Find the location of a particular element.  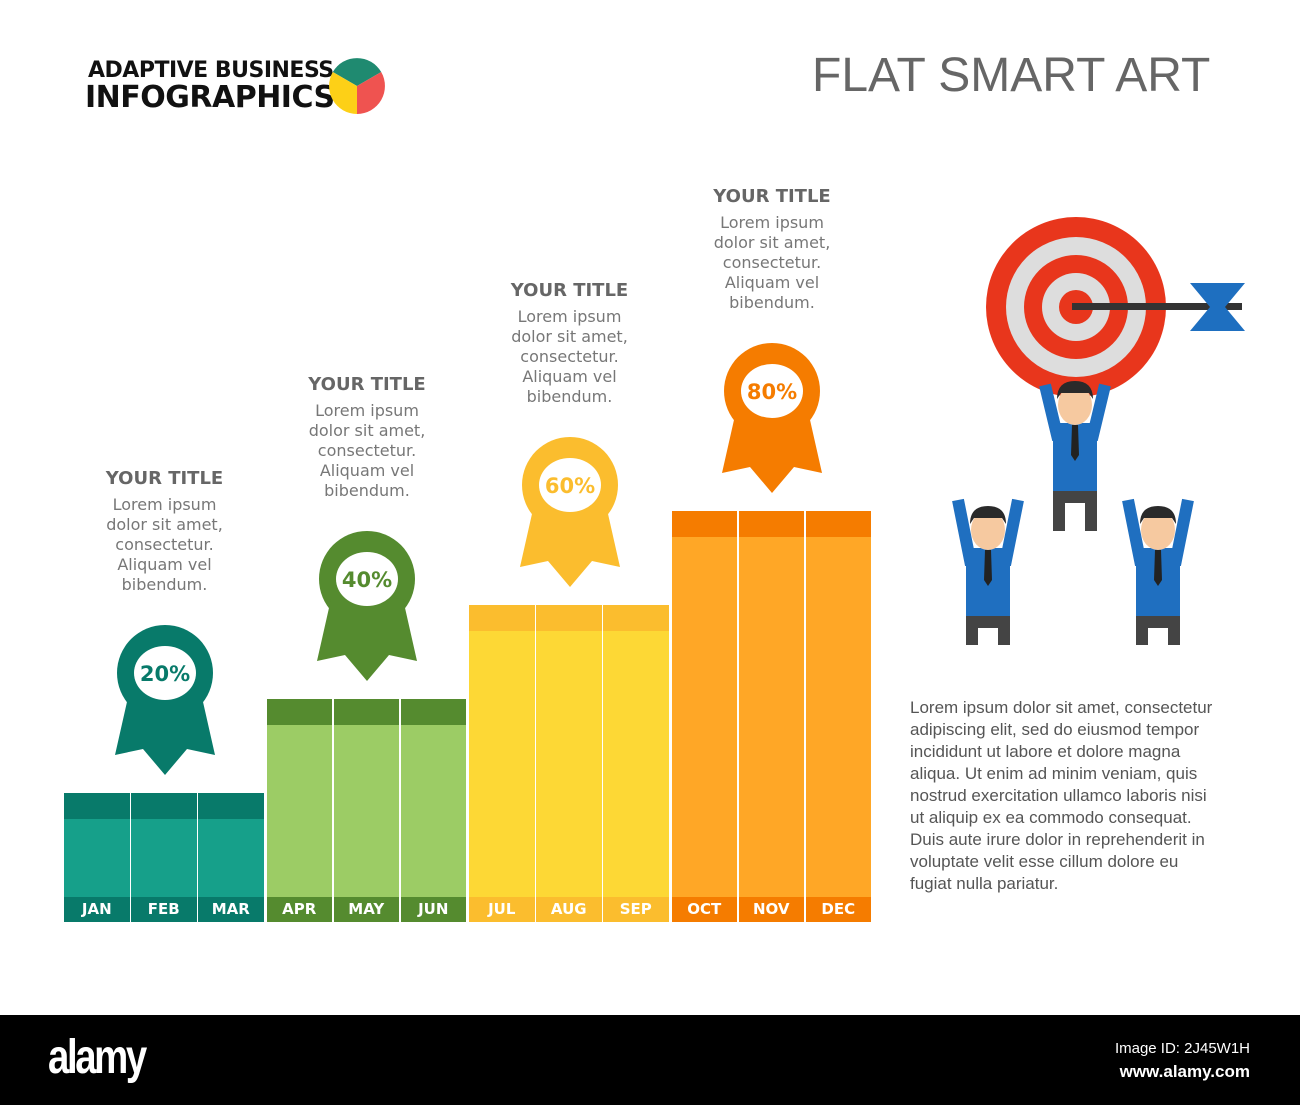

paragraph-line: incididunt ut labore et dolore magna is located at coordinates (1045, 751).